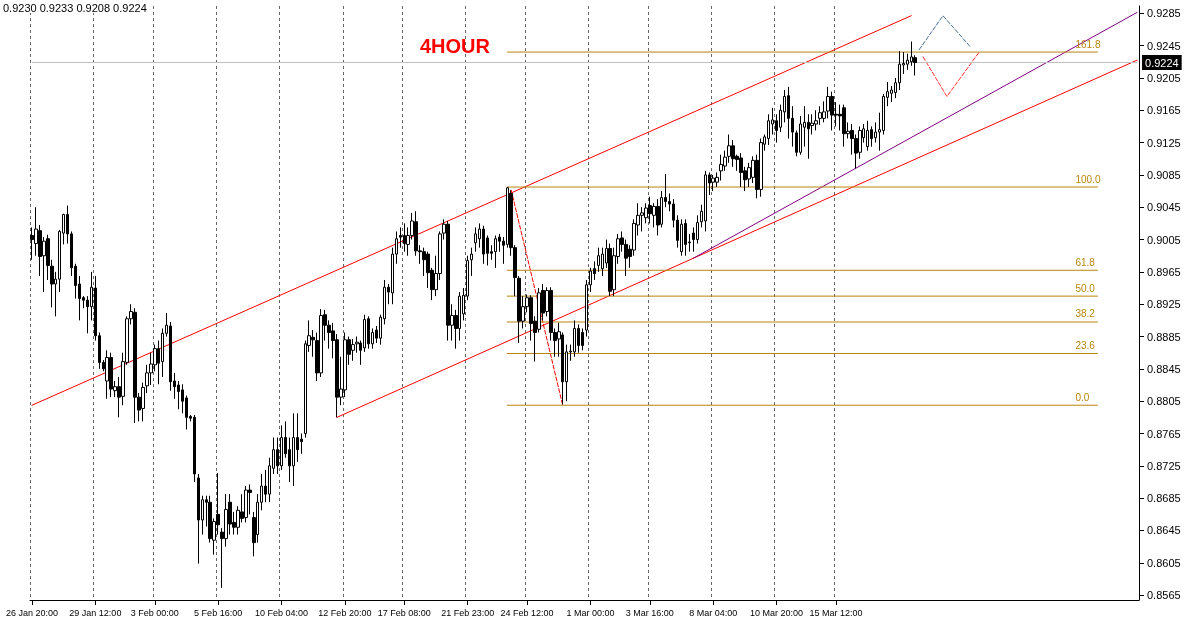 The image size is (1185, 622). Describe the element at coordinates (836, 612) in the screenshot. I see `x-tick-label: 15 Mar 12:00` at that location.